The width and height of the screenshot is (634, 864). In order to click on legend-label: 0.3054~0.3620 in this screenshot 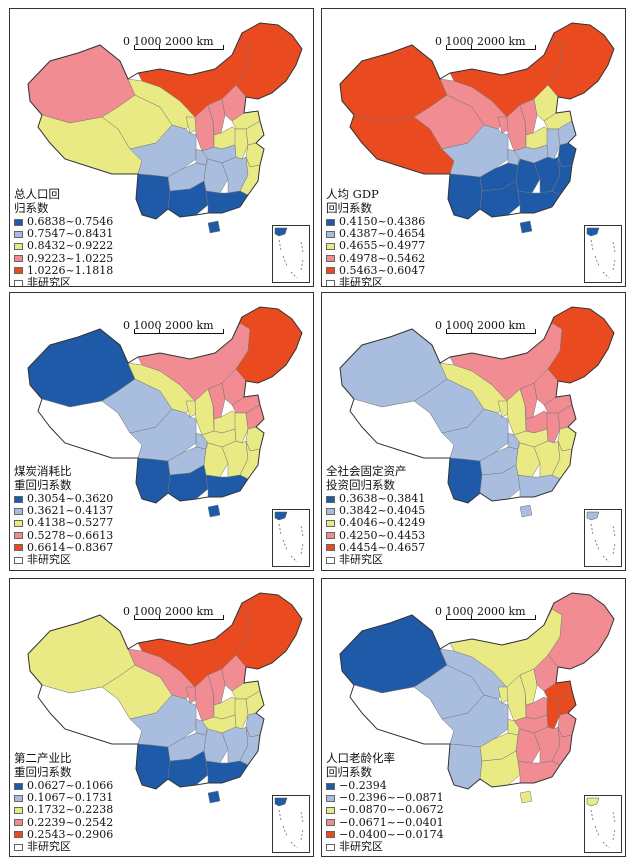, I will do `click(70, 499)`.